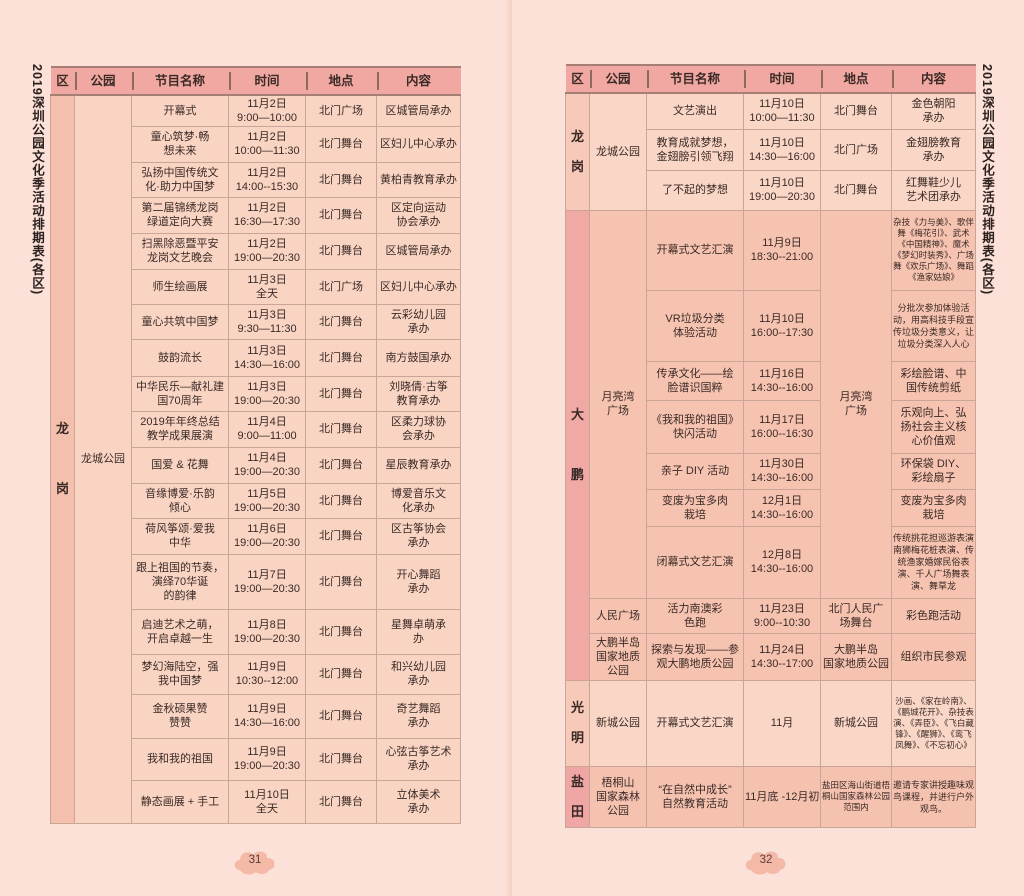 The height and width of the screenshot is (896, 1024). What do you see at coordinates (782, 325) in the screenshot?
I see `time-cell: 11月10日 16:00--17:30` at bounding box center [782, 325].